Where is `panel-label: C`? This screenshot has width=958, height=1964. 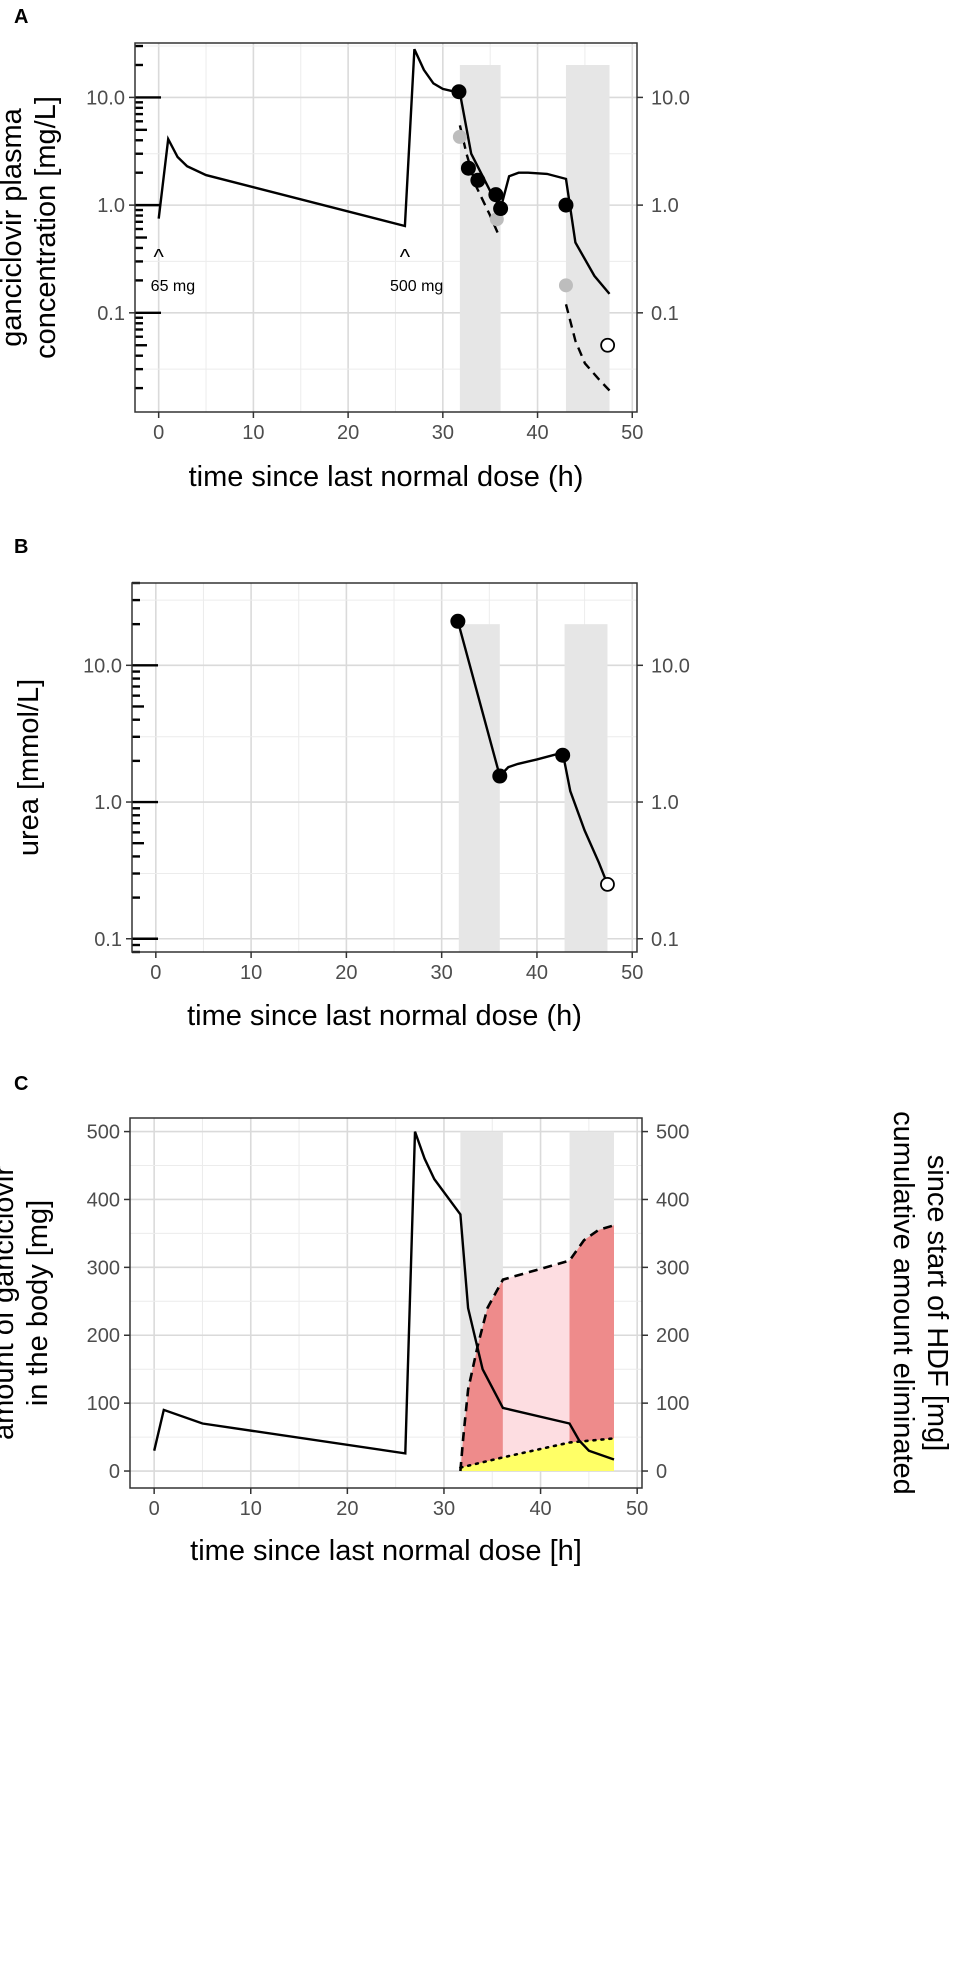 panel-label: C is located at coordinates (21, 1084).